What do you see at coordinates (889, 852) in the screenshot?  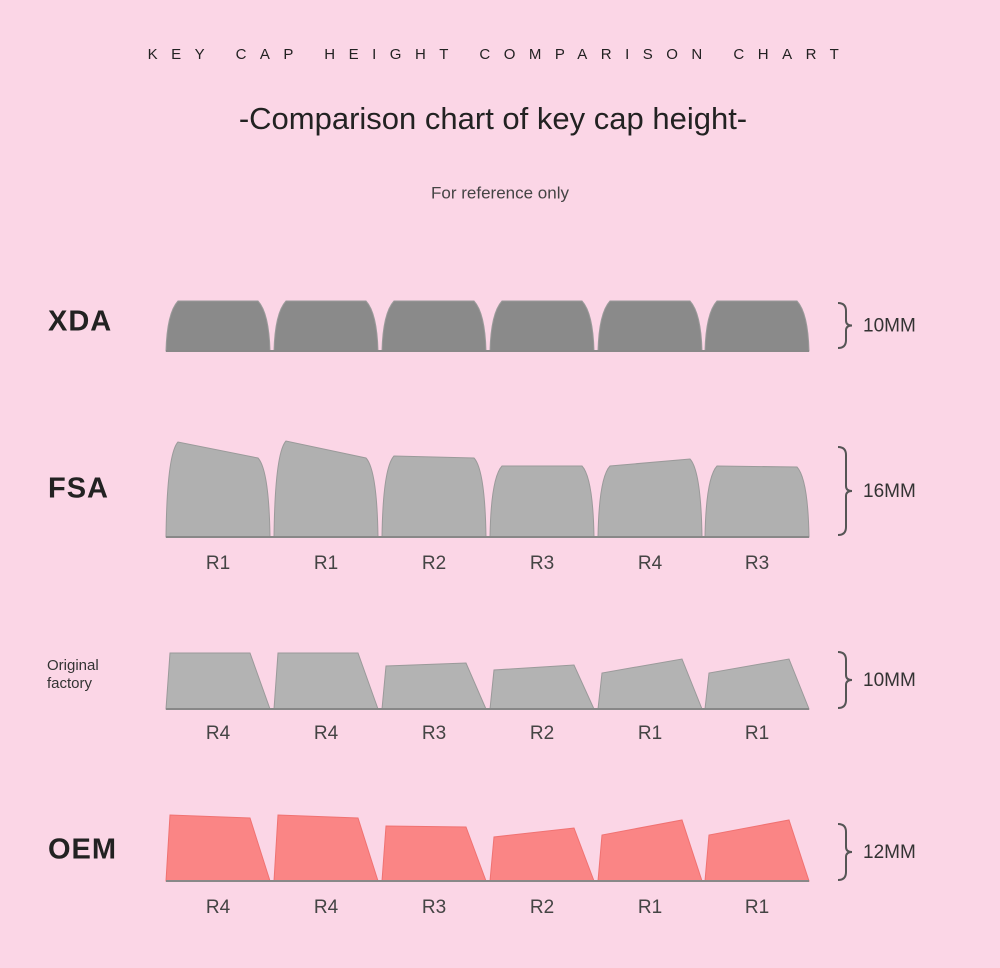 I see `height-label: 12MM` at bounding box center [889, 852].